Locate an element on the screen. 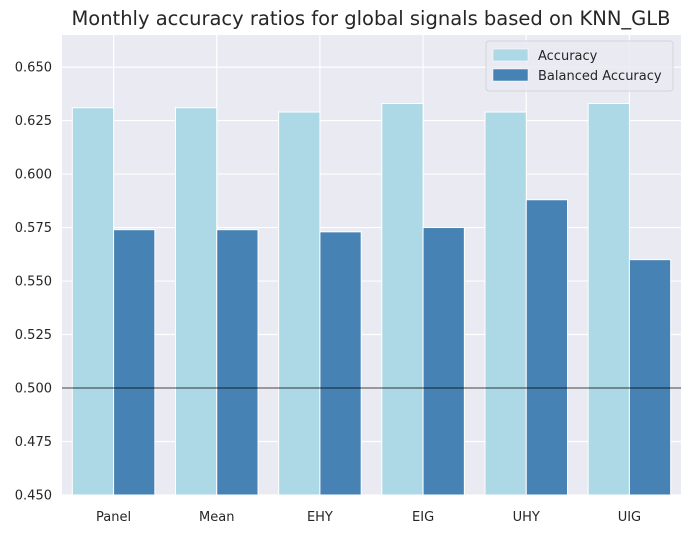 The height and width of the screenshot is (533, 691). legend: Accuracy Balanced Accuracy is located at coordinates (579, 66).